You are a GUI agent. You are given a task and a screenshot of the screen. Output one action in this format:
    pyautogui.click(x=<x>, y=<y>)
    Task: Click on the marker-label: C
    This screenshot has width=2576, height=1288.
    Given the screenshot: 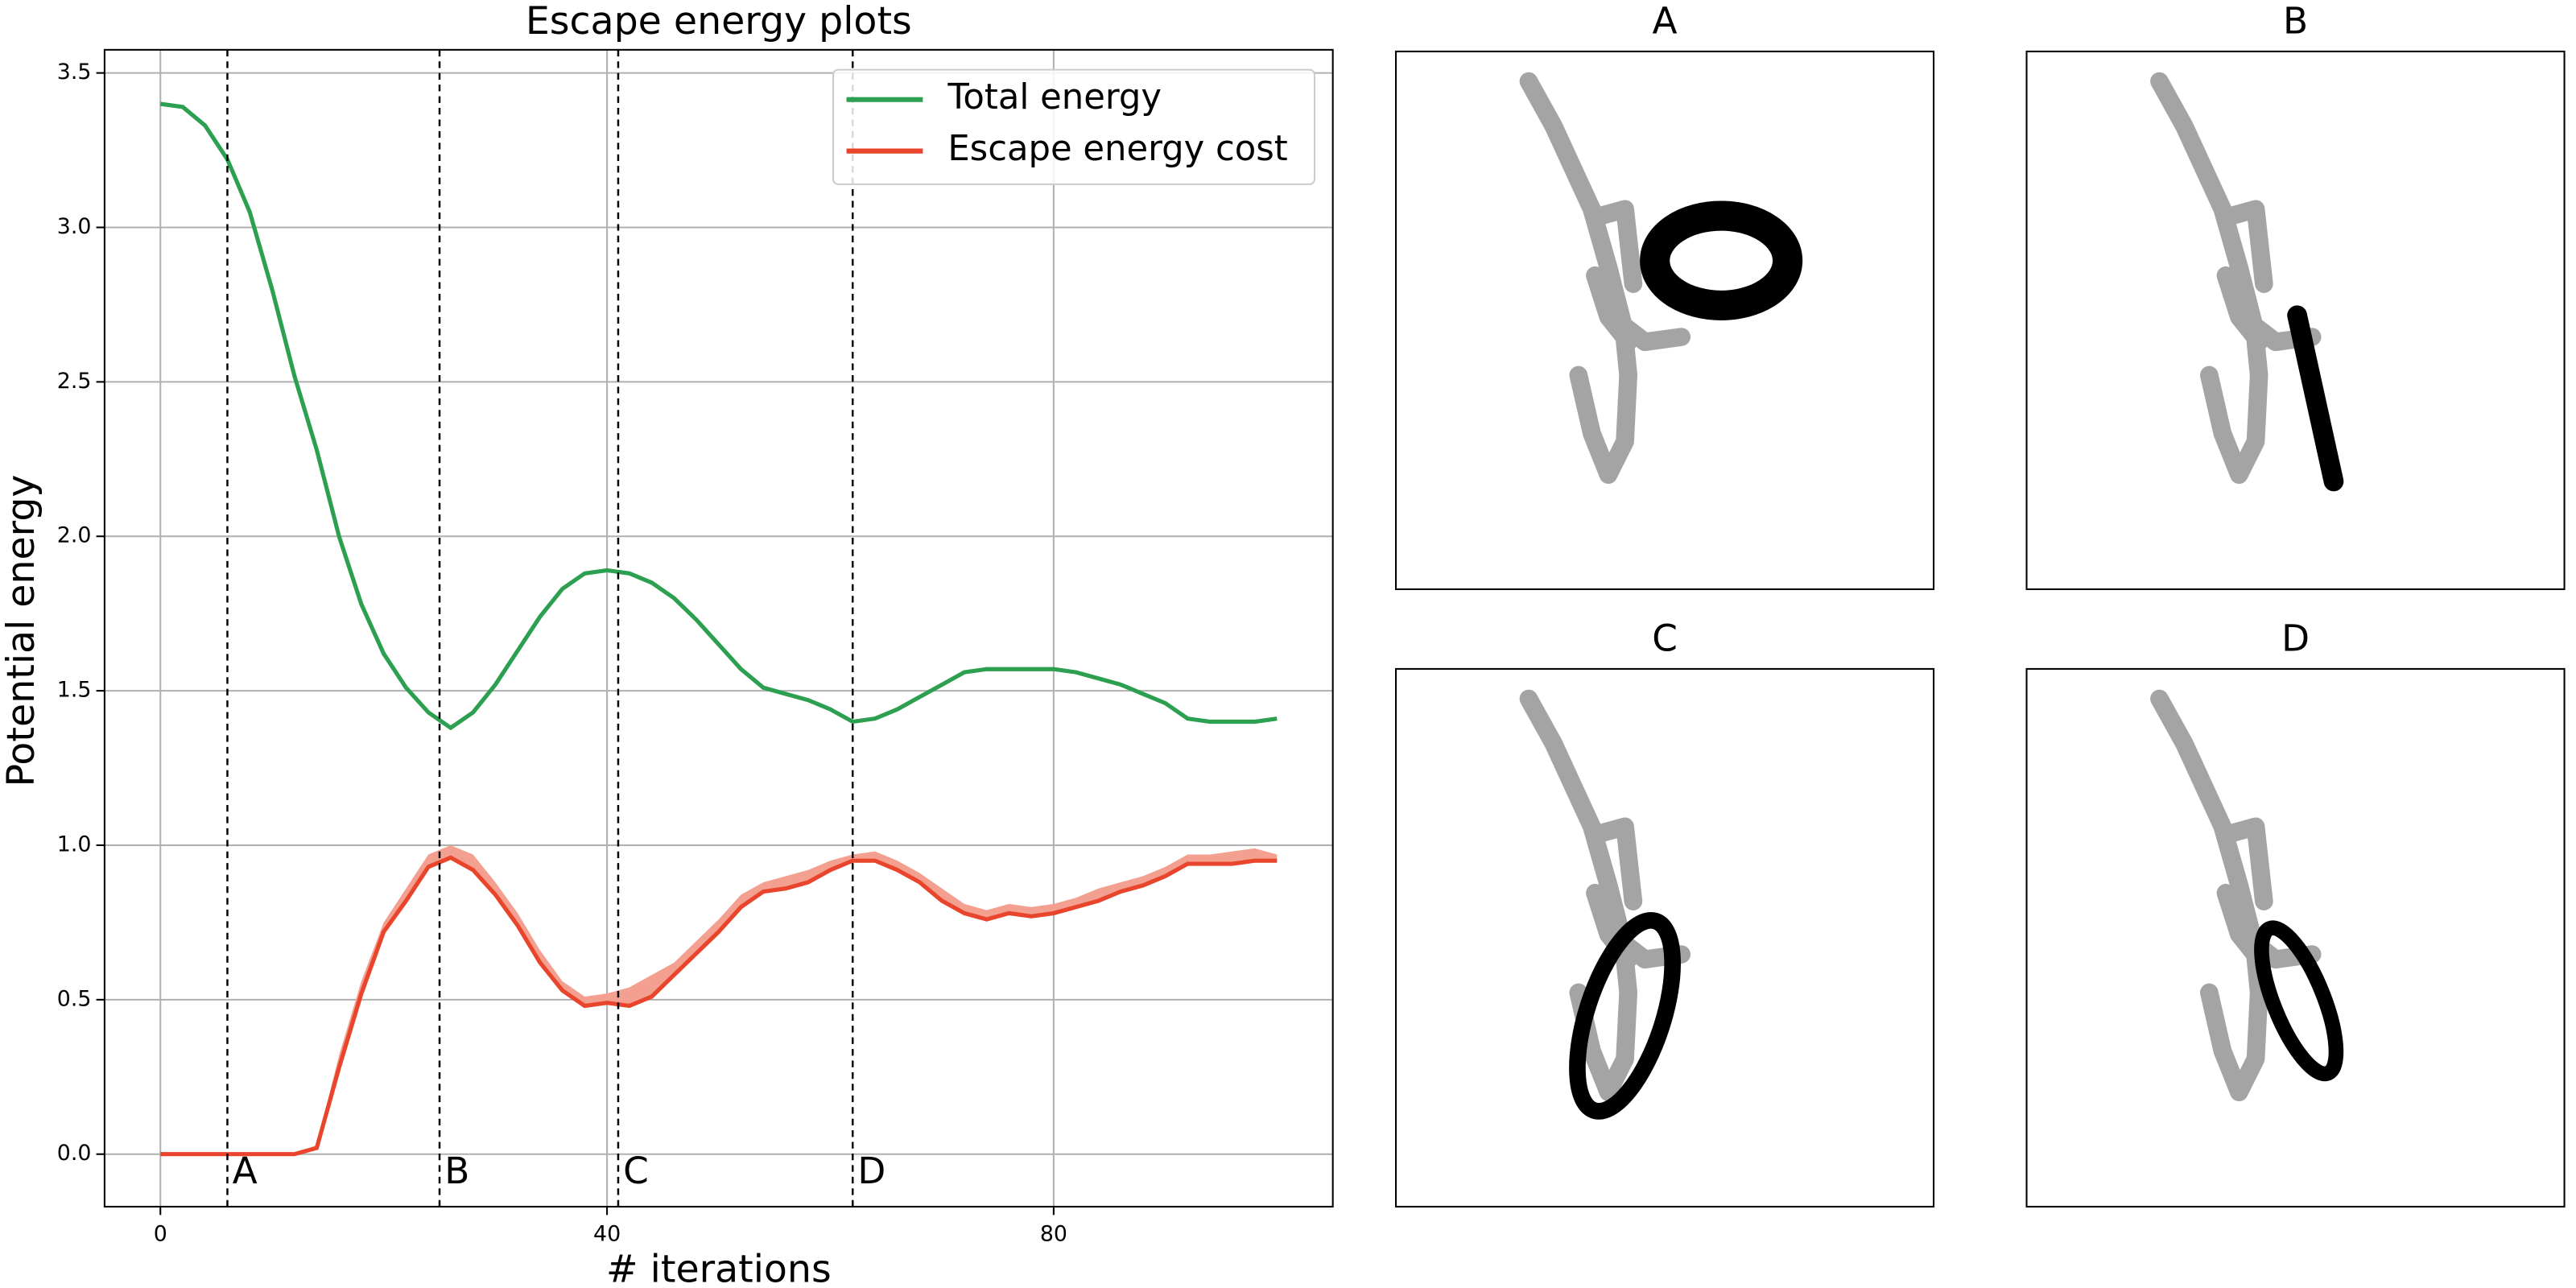 What is the action you would take?
    pyautogui.click(x=636, y=1171)
    